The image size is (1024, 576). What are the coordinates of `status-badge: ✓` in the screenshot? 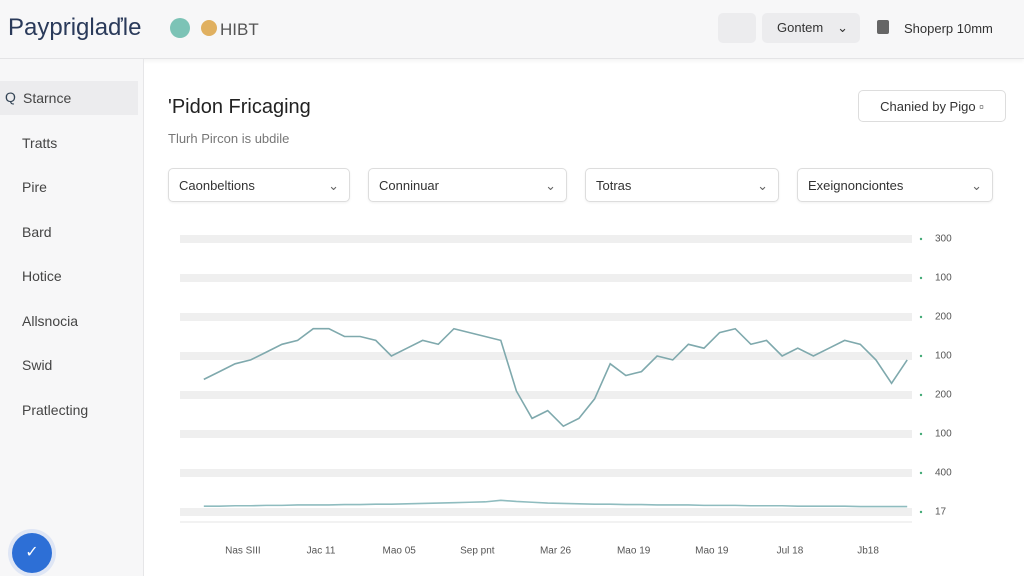 It's located at (32, 553).